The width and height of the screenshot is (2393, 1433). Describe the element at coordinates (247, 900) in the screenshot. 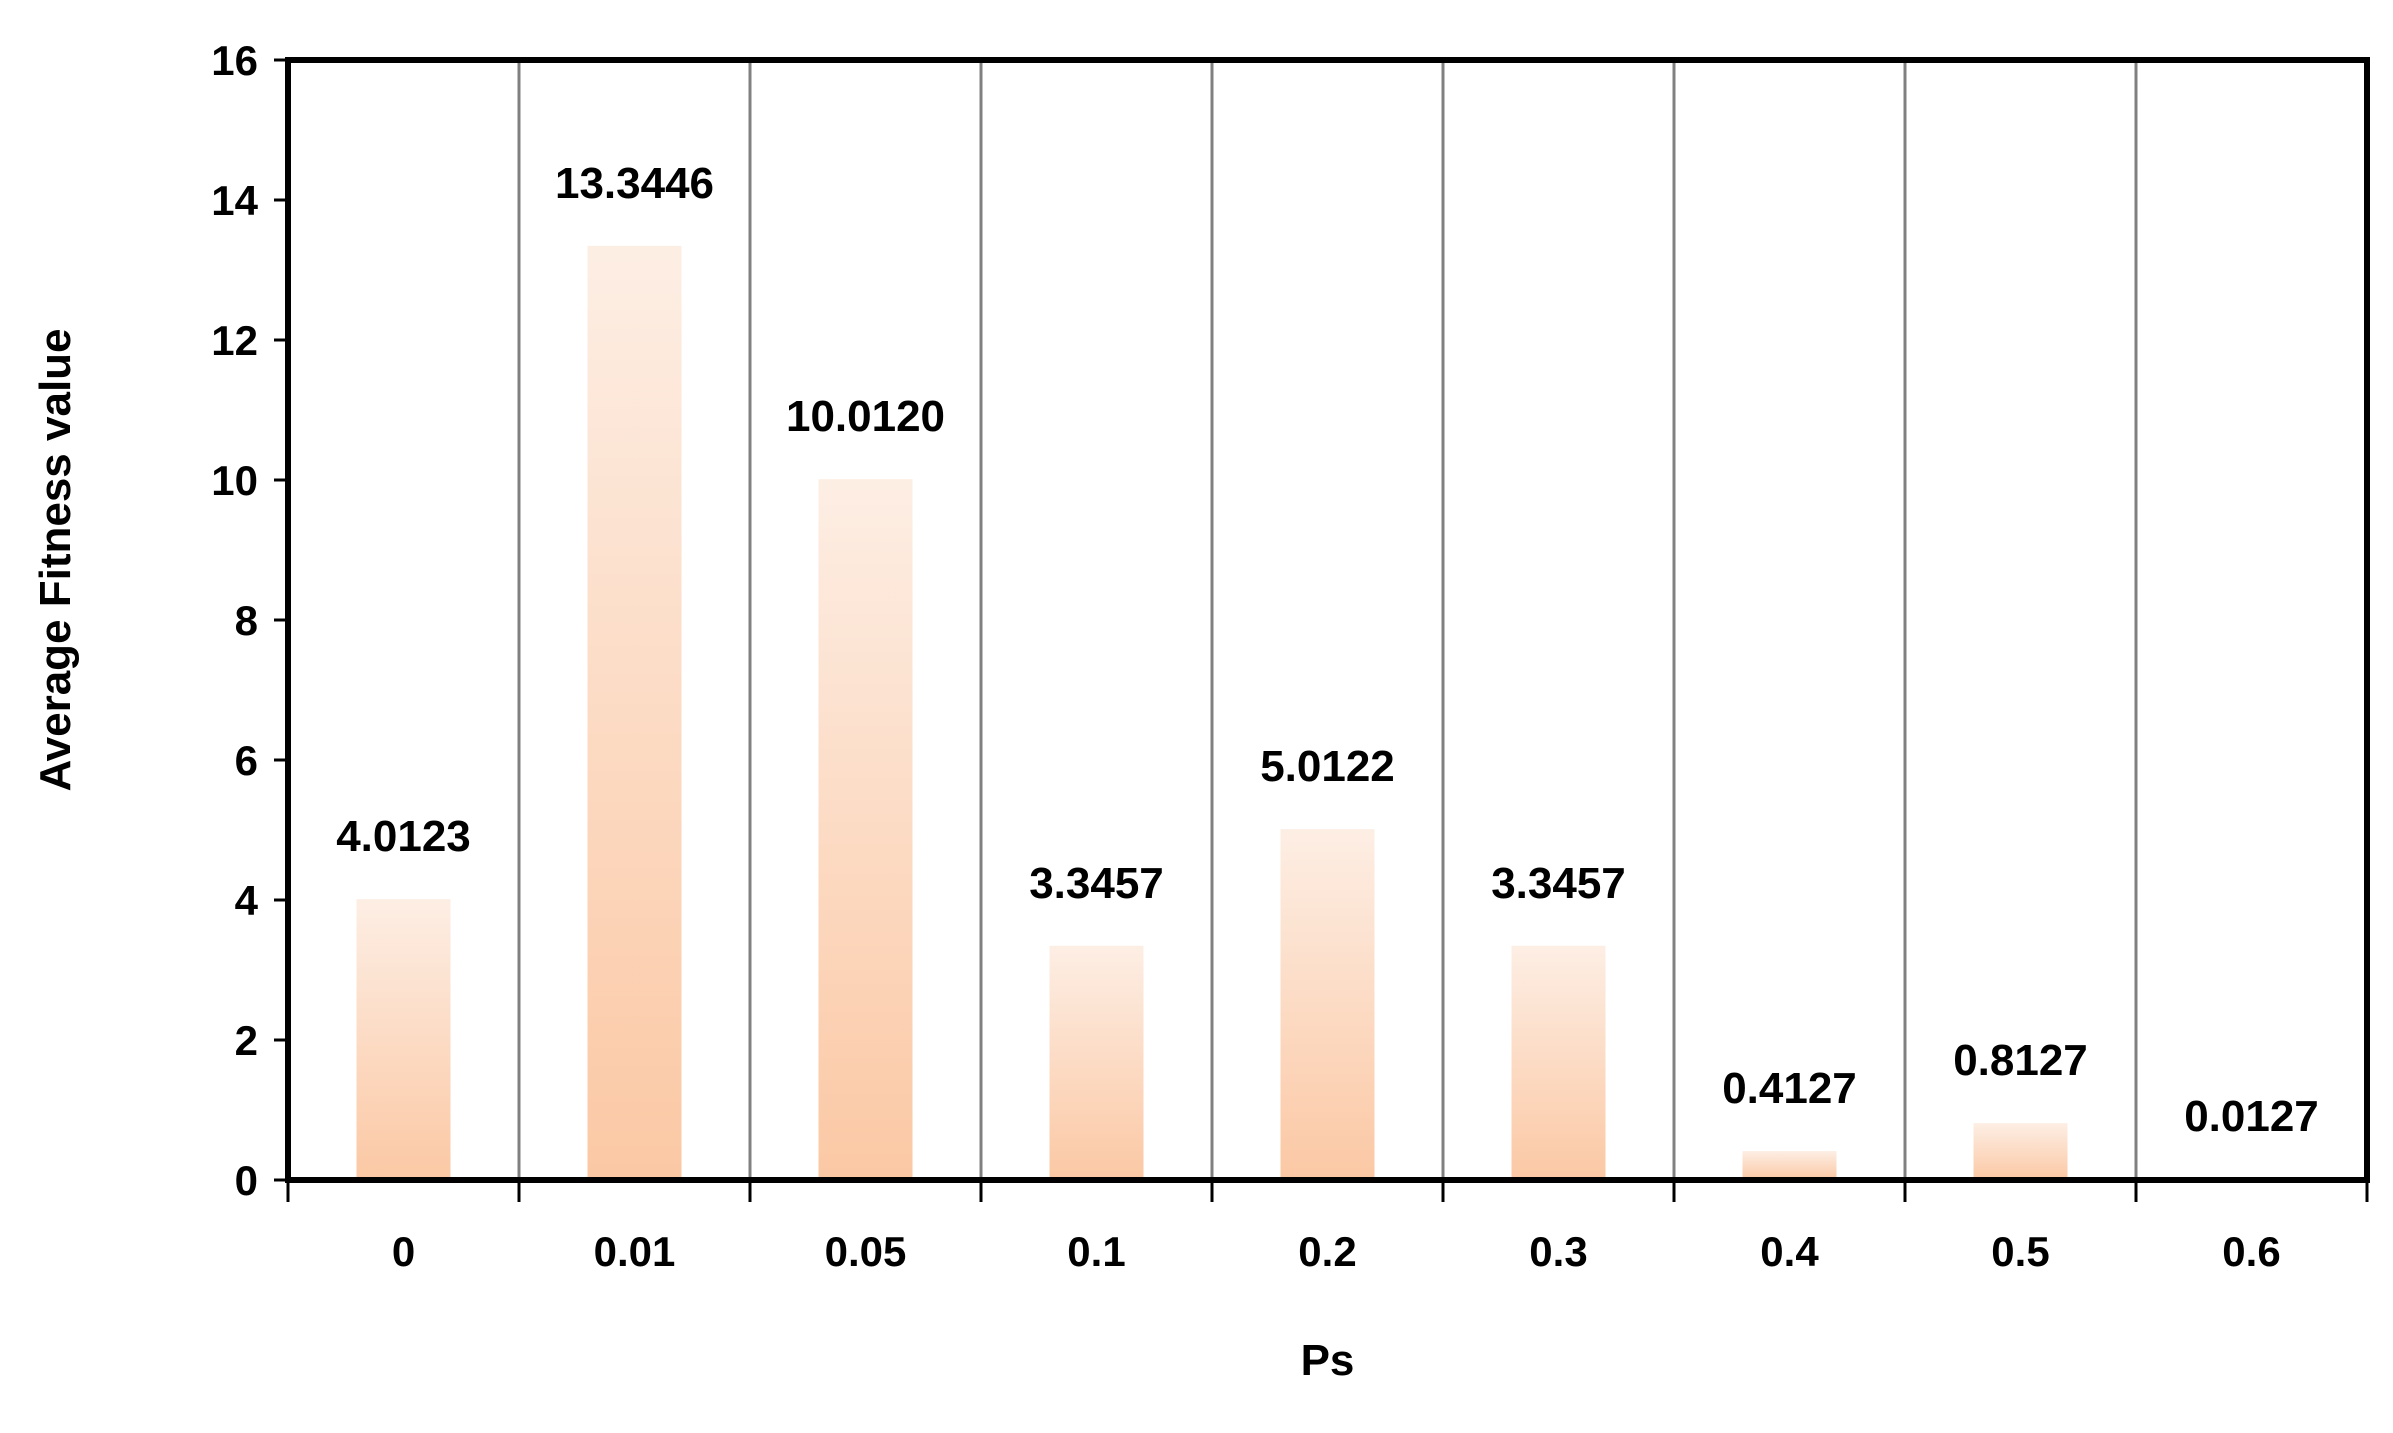

I see `y-tick-label: 4` at that location.